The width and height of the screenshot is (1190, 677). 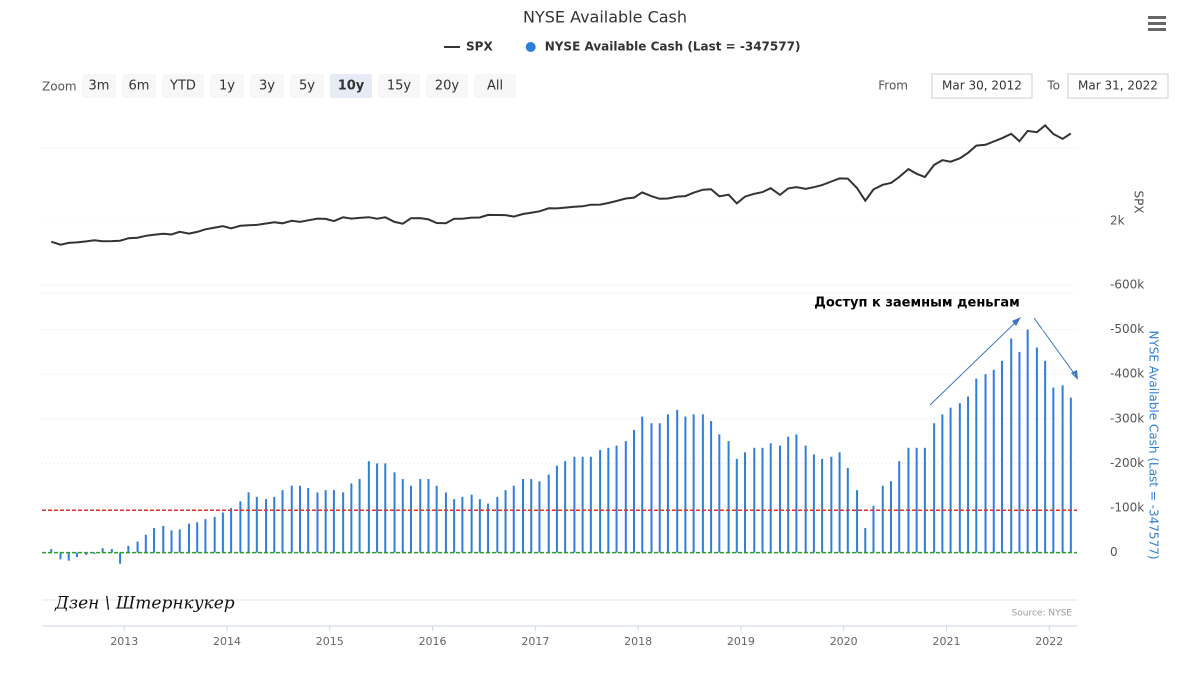 I want to click on zoom-button: 5y, so click(x=307, y=86).